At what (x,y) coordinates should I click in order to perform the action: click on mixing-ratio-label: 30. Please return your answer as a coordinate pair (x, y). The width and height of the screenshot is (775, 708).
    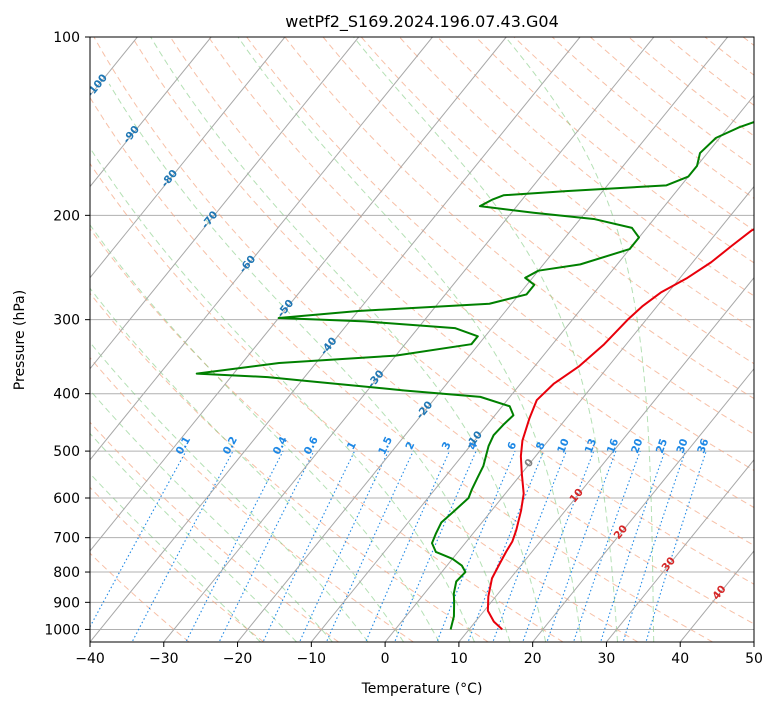
    Looking at the image, I should click on (683, 446).